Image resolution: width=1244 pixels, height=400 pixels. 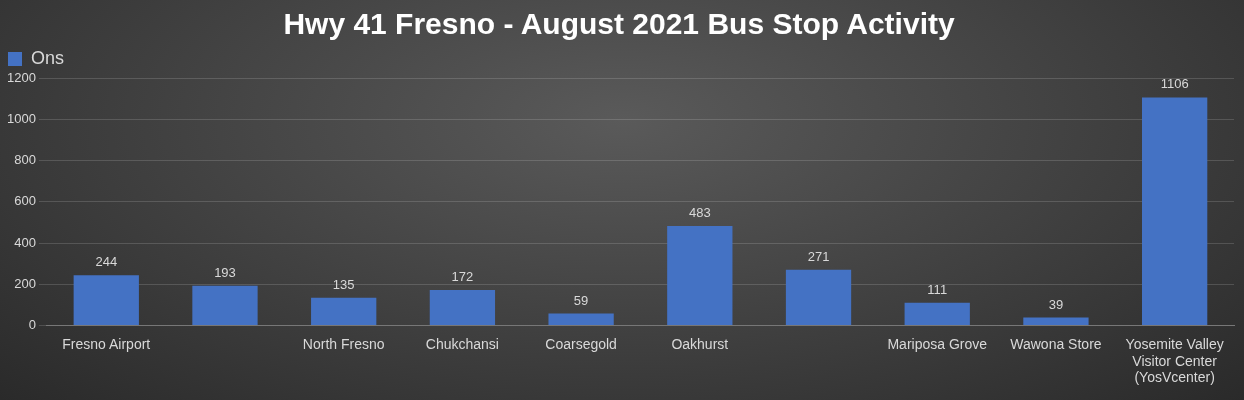 What do you see at coordinates (818, 256) in the screenshot?
I see `data-label: 271` at bounding box center [818, 256].